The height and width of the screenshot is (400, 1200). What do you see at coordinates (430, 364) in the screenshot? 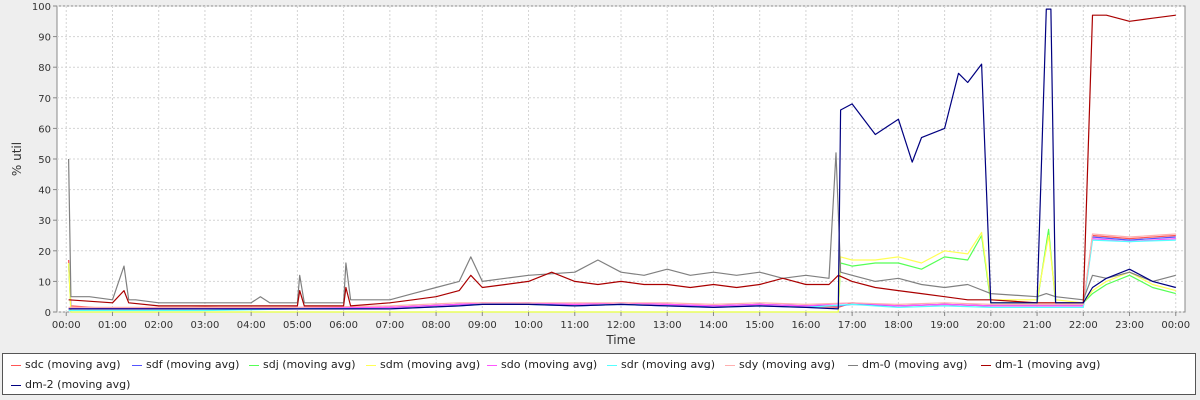
I see `legend-label: sdm (moving avg)` at bounding box center [430, 364].